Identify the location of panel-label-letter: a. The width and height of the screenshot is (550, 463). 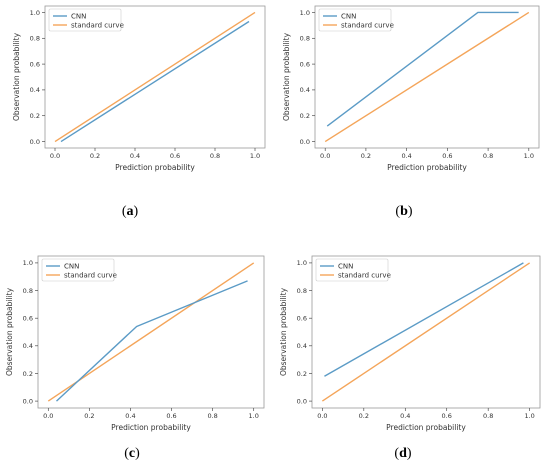
(130, 211).